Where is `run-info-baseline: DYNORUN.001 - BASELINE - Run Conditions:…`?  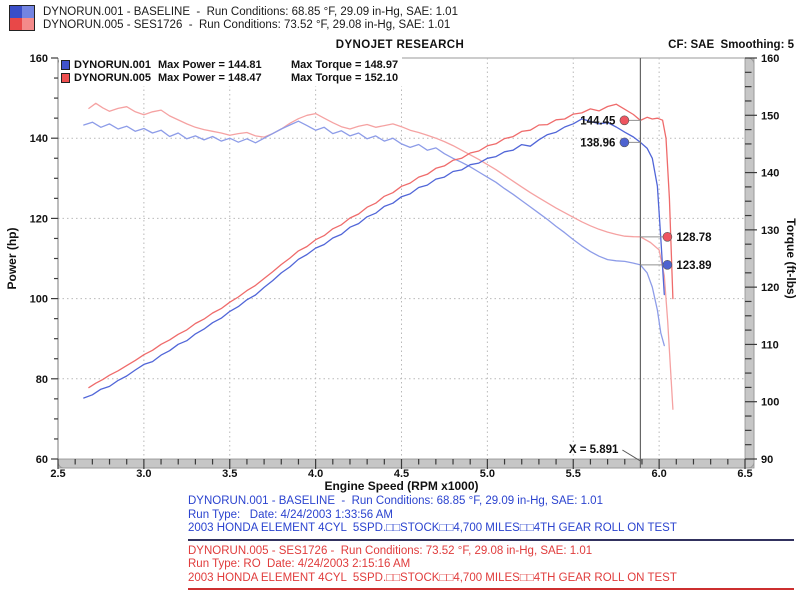 run-info-baseline: DYNORUN.001 - BASELINE - Run Conditions:… is located at coordinates (491, 515).